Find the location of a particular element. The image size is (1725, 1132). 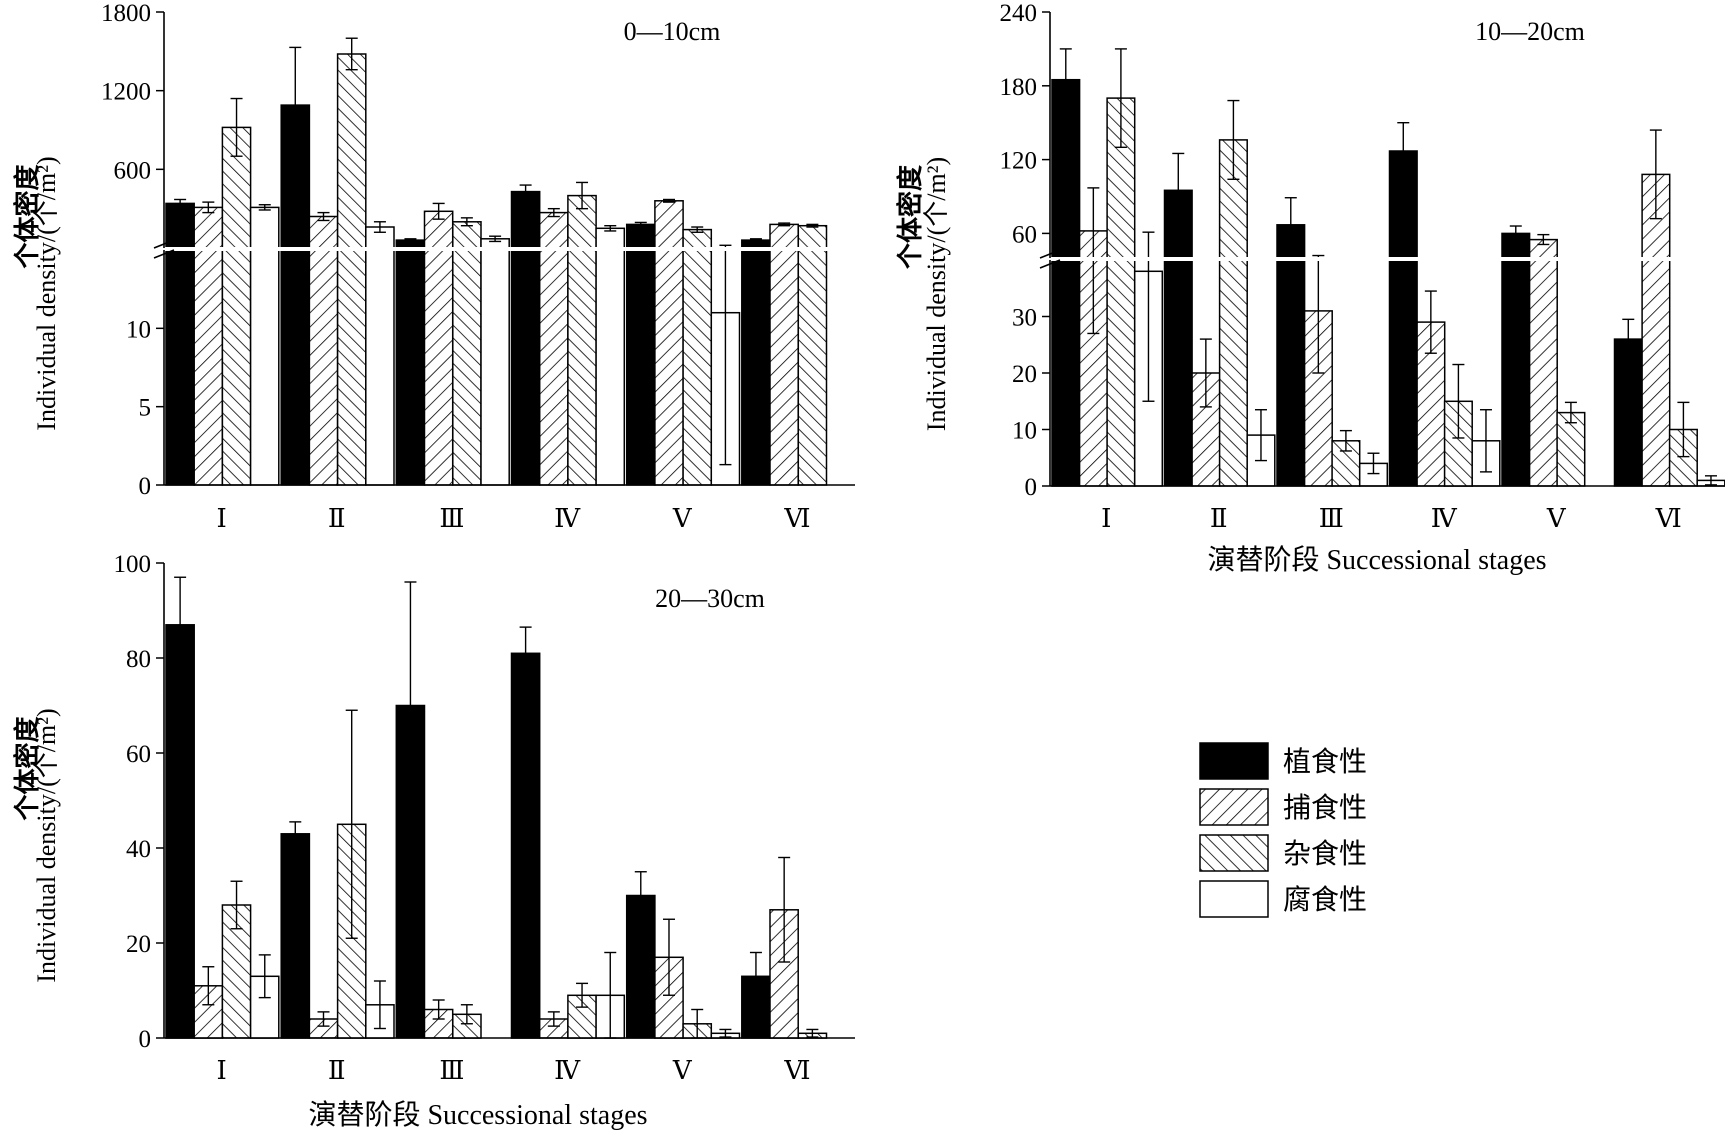

y-tick-label: 180 is located at coordinates (1019, 87).